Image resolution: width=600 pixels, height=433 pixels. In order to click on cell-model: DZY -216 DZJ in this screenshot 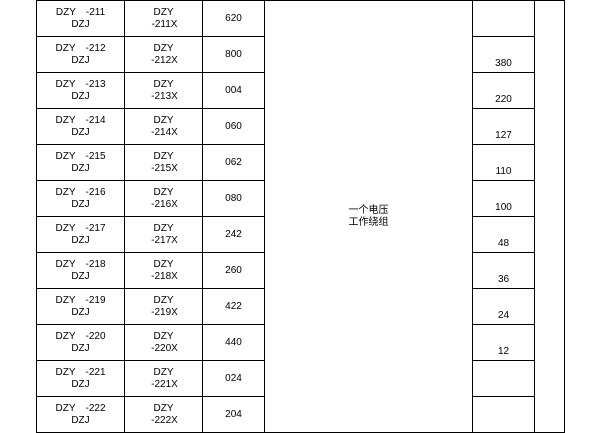, I will do `click(80, 198)`.